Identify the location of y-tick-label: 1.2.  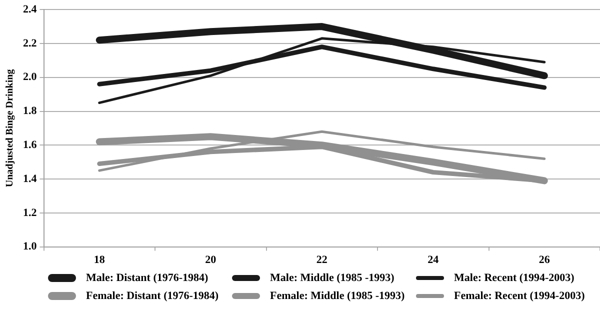
(30, 212).